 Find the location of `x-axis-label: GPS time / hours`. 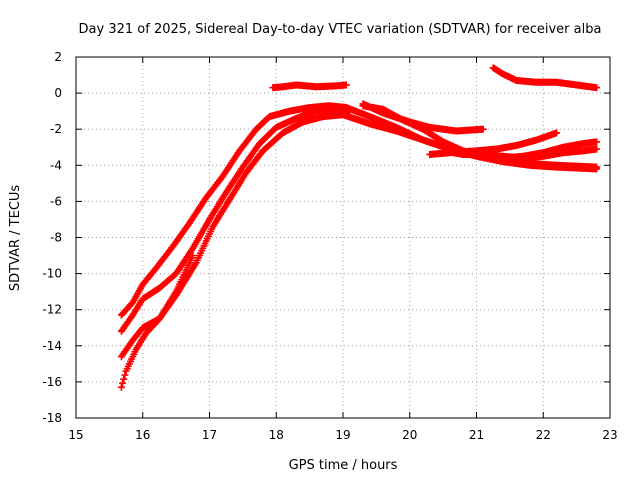

x-axis-label: GPS time / hours is located at coordinates (343, 465).